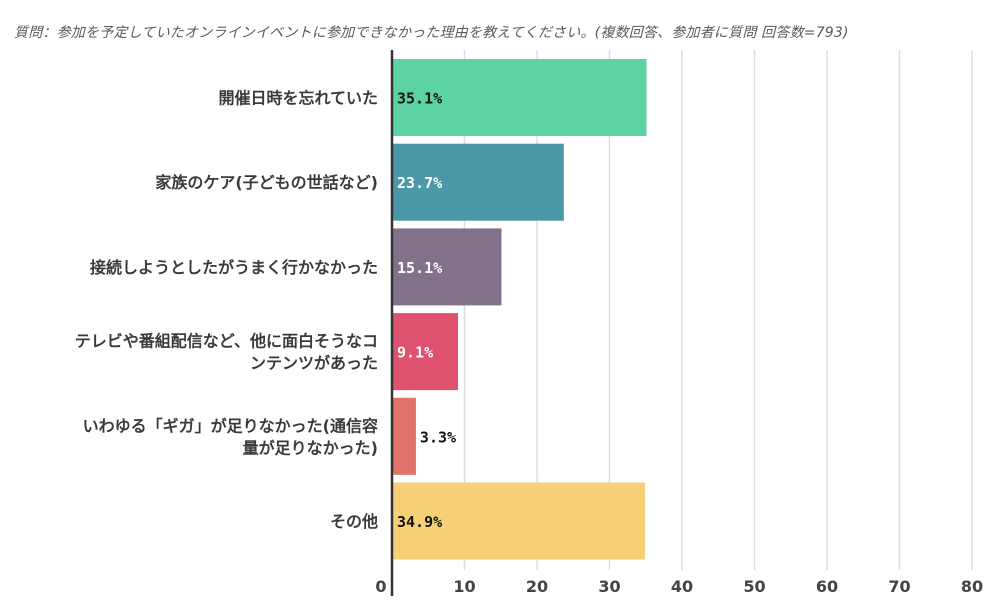 This screenshot has height=600, width=1000. What do you see at coordinates (298, 98) in the screenshot?
I see `category-label: 開催日時を忘れていた` at bounding box center [298, 98].